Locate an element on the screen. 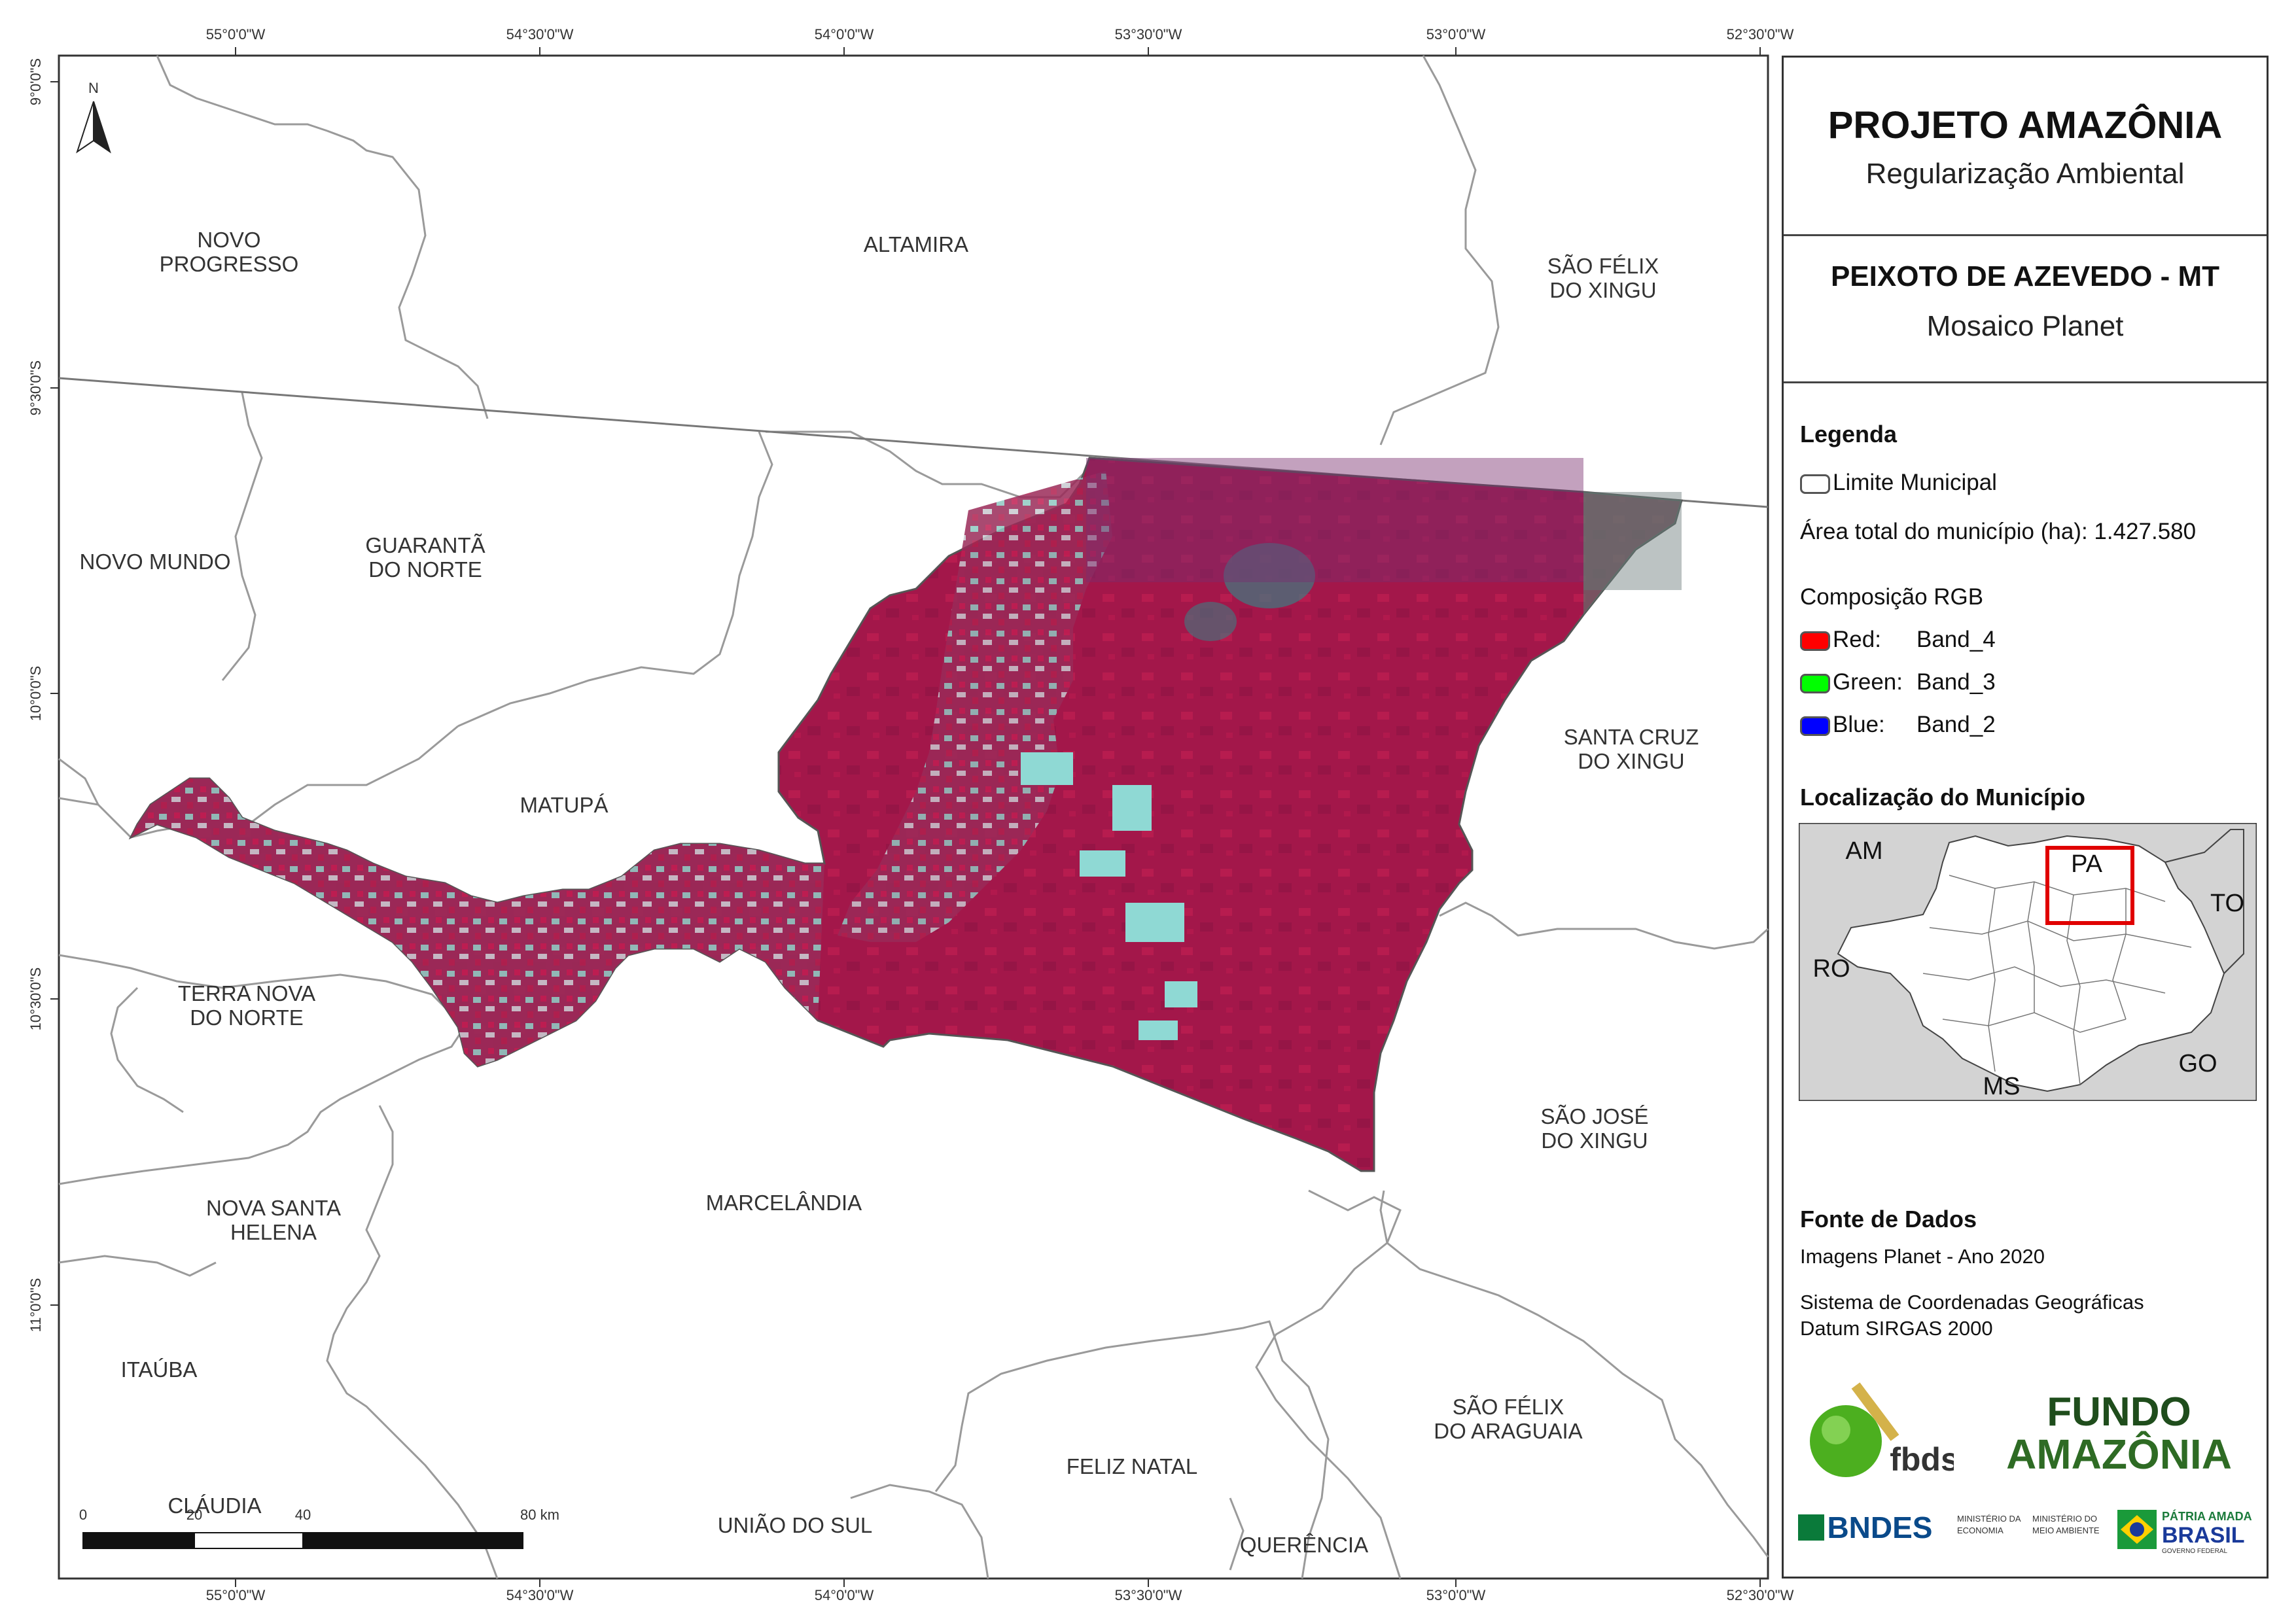  municipality-label: PROGRESSO is located at coordinates (229, 264).